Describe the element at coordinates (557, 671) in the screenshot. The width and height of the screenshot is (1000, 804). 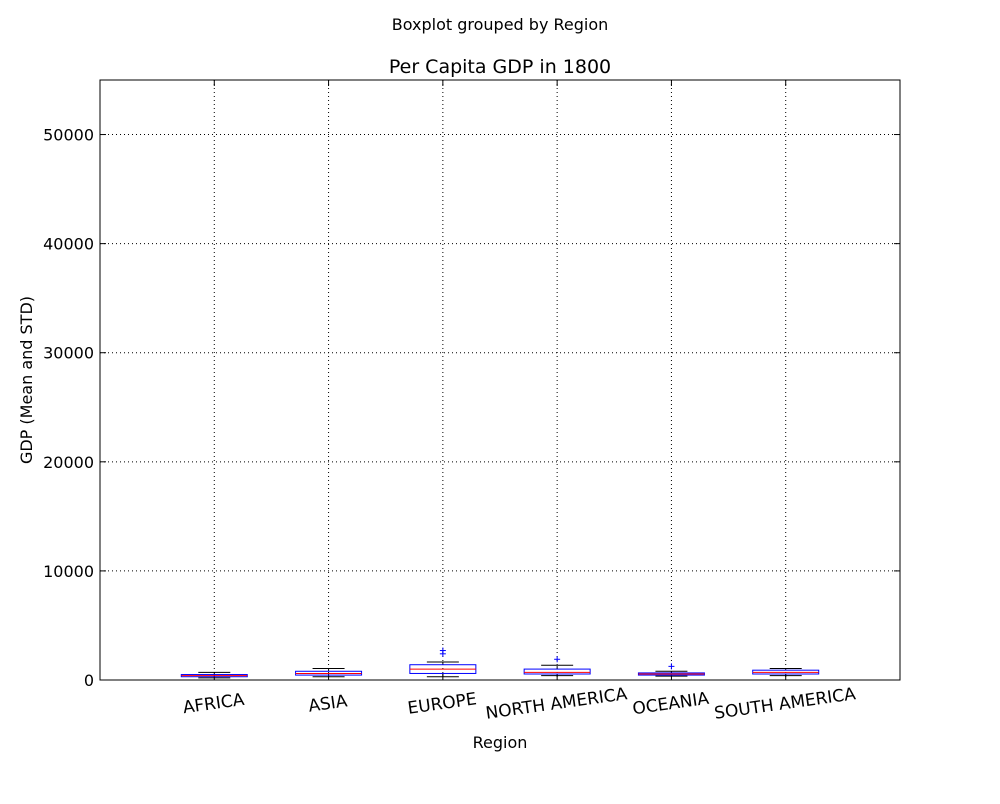
I see `box-iqr` at that location.